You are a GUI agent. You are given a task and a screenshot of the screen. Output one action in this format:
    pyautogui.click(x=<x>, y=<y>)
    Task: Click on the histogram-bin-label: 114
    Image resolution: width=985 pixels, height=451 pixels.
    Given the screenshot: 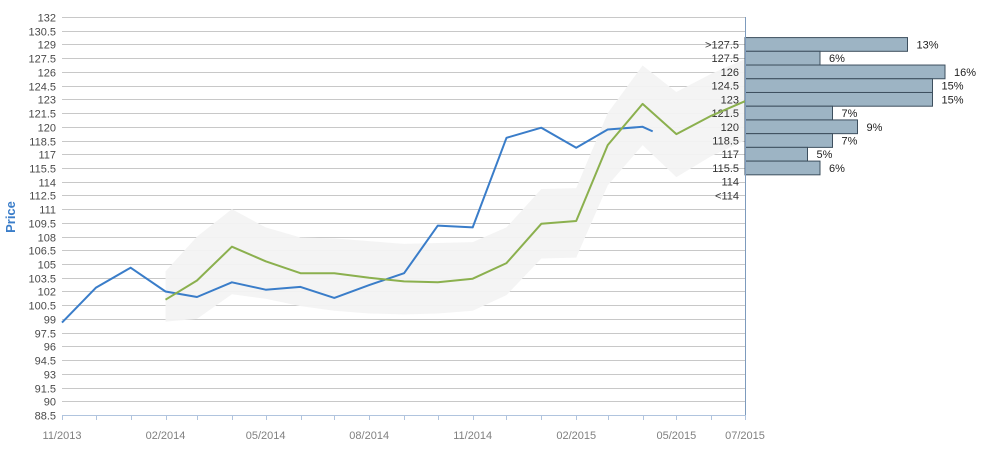 What is the action you would take?
    pyautogui.click(x=730, y=183)
    